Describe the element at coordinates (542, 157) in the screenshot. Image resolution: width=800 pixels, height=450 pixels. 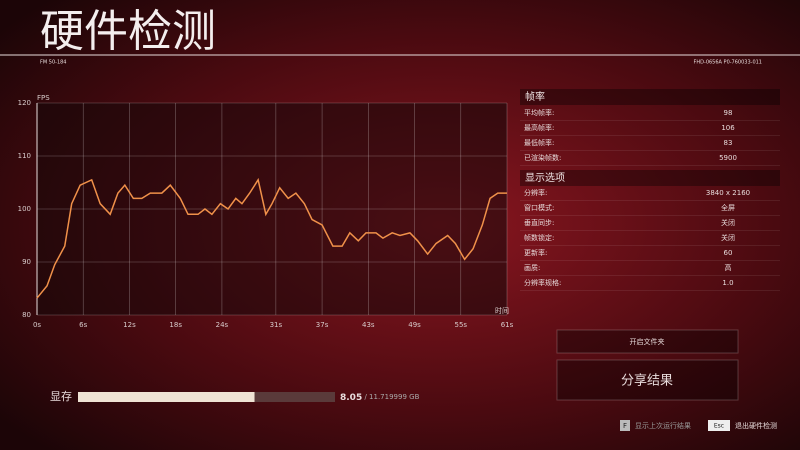
I see `setting-label: 已渲染帧数:` at that location.